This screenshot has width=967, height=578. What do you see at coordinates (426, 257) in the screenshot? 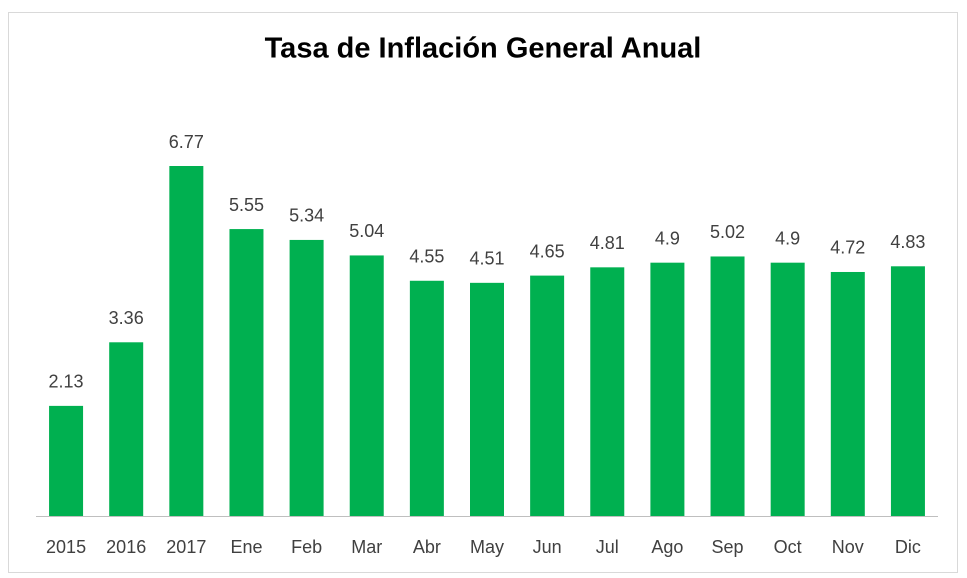
I see `data-label: 4.55` at bounding box center [426, 257].